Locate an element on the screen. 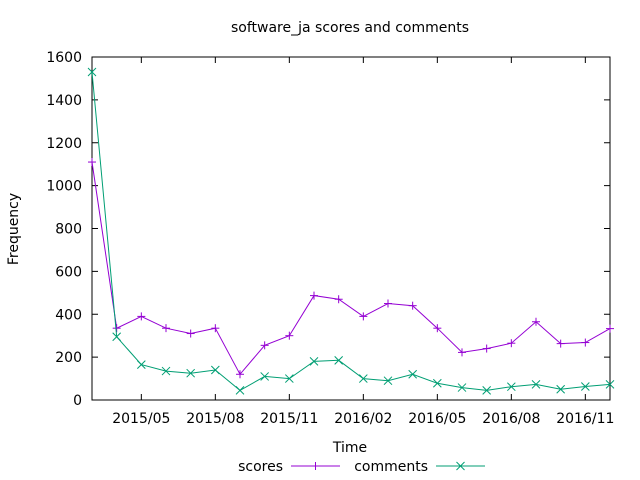 The height and width of the screenshot is (480, 640). y-tick-label: 600 is located at coordinates (68, 272).